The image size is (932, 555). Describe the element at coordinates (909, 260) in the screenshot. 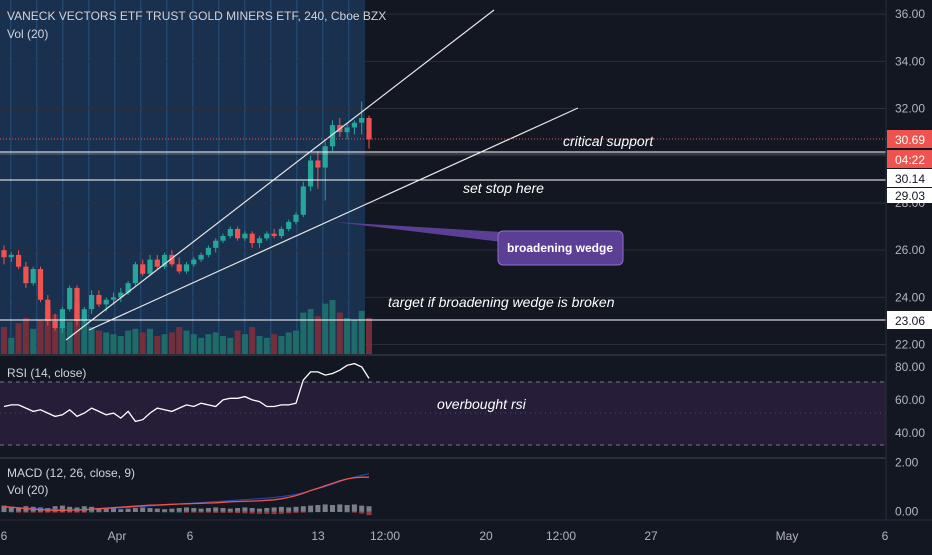

I see `price-axis` at that location.